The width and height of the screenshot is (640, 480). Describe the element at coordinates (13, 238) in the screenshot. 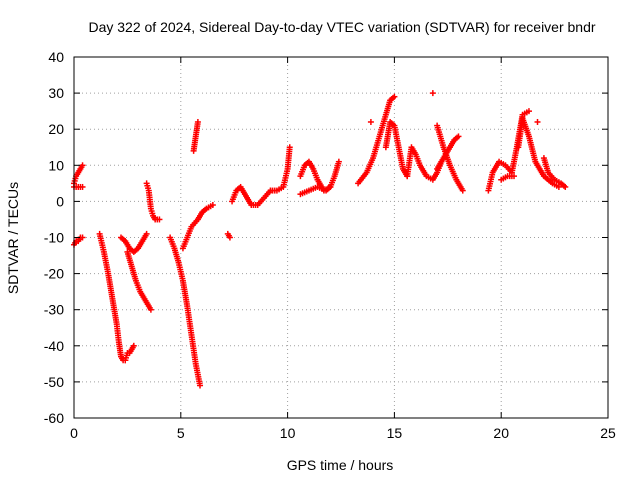

I see `y-axis-label: SDTVAR / TECUs` at that location.